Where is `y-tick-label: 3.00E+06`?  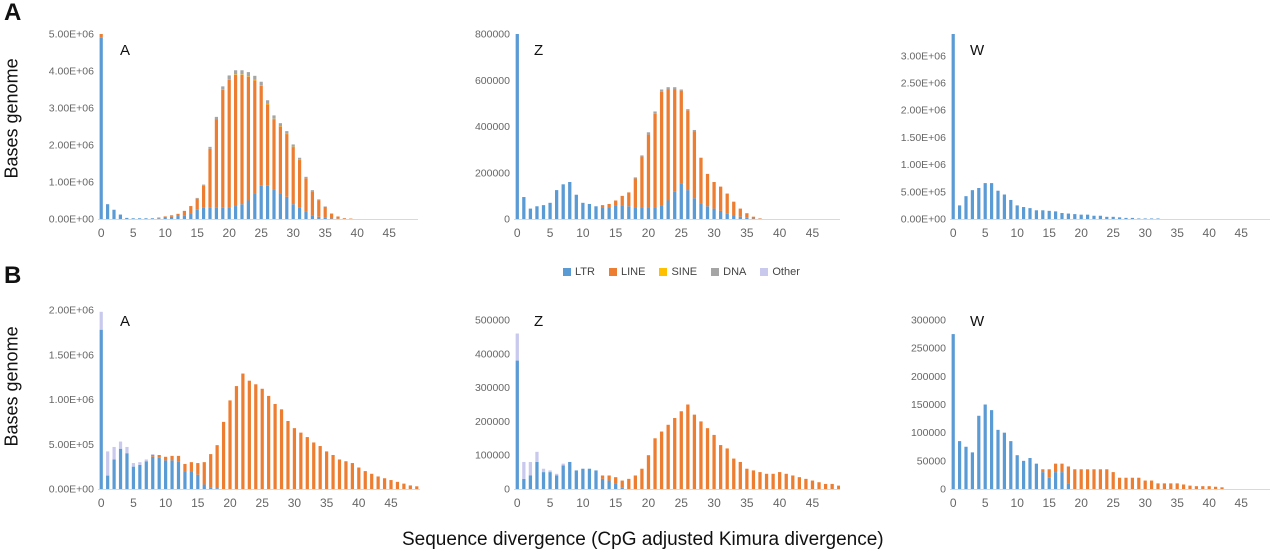 y-tick-label: 3.00E+06 is located at coordinates (923, 56).